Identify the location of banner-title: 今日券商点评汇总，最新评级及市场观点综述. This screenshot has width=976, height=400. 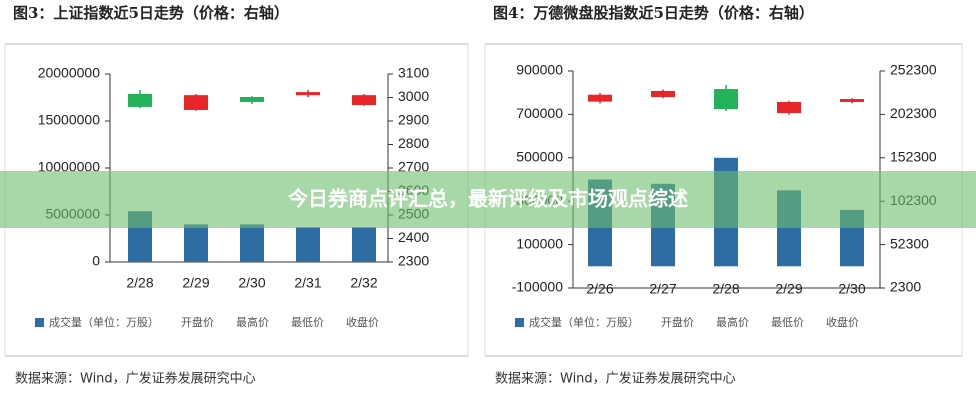
(488, 199).